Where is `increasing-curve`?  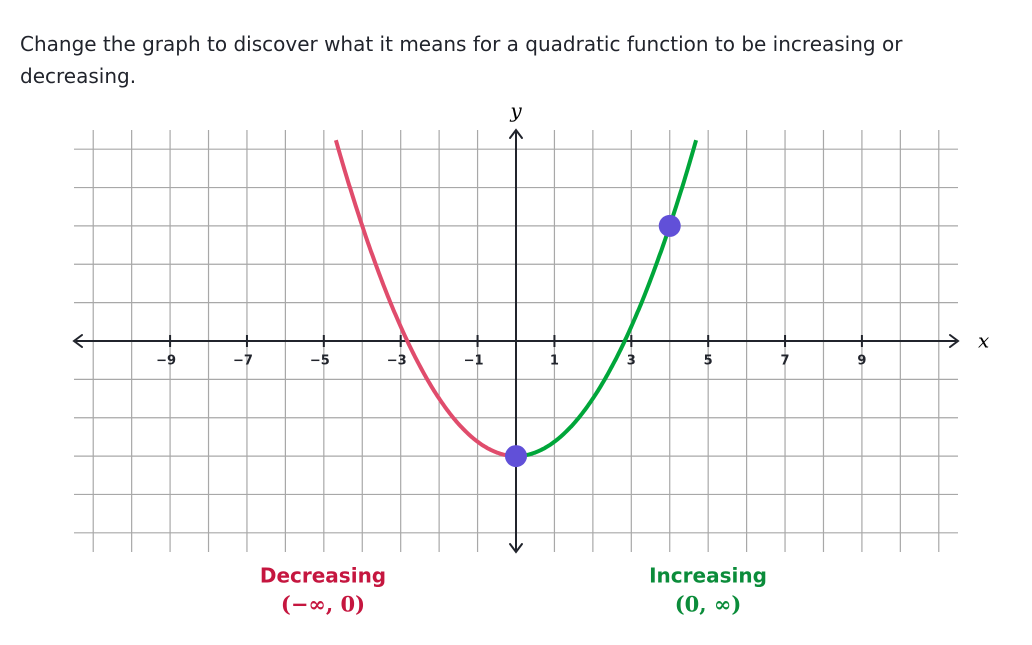 increasing-curve is located at coordinates (607, 299).